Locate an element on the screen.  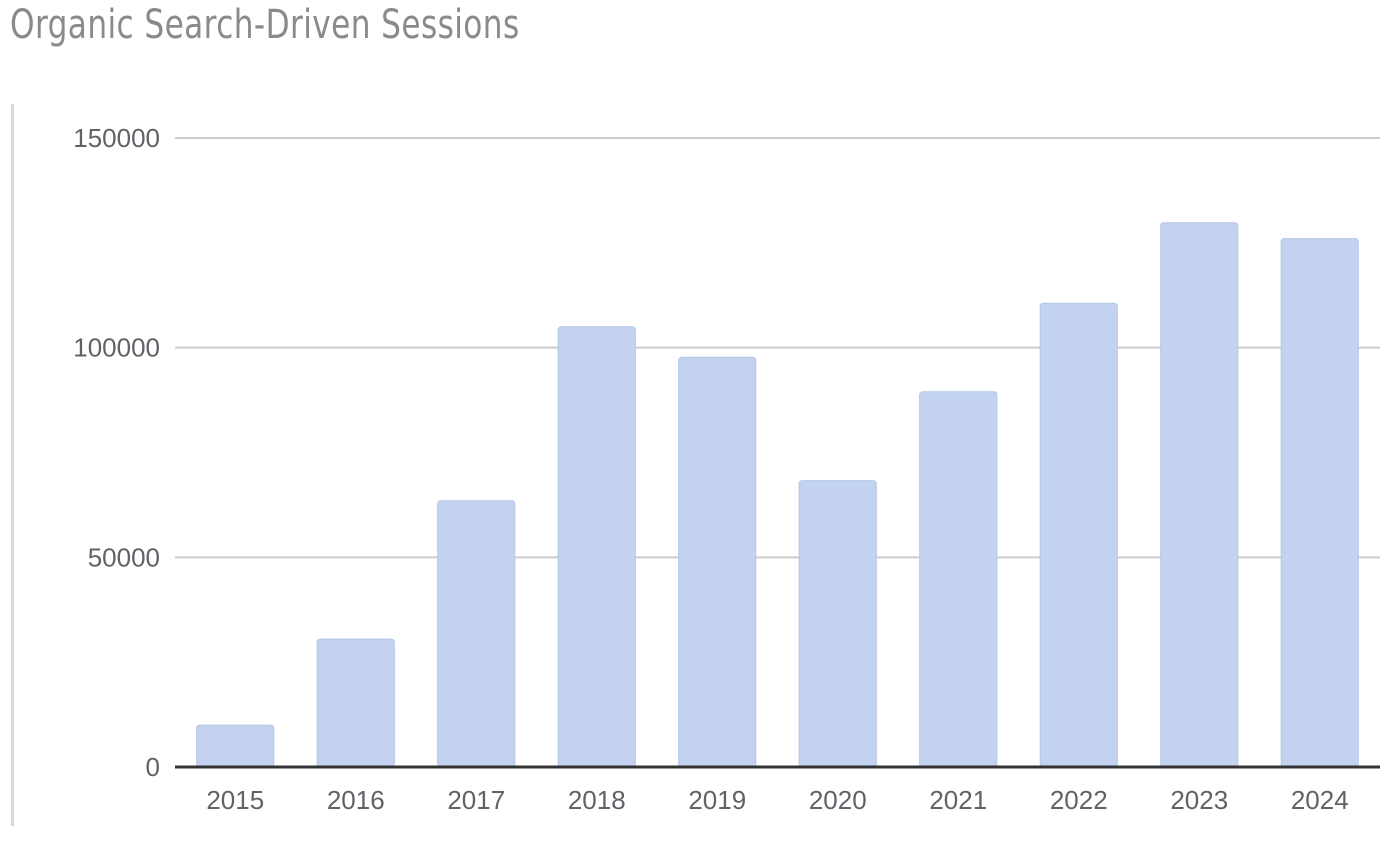
bar-2022 is located at coordinates (1078, 535).